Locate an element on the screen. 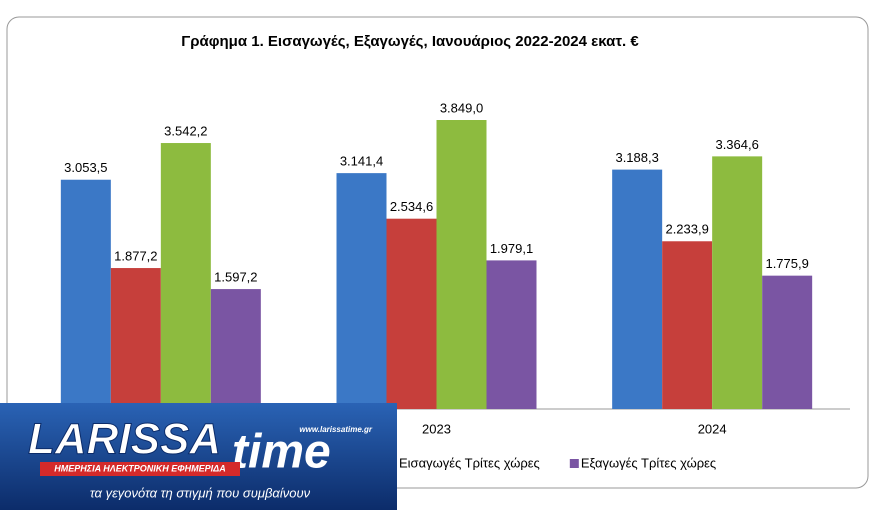  data-label: 1.877,2 is located at coordinates (135, 255).